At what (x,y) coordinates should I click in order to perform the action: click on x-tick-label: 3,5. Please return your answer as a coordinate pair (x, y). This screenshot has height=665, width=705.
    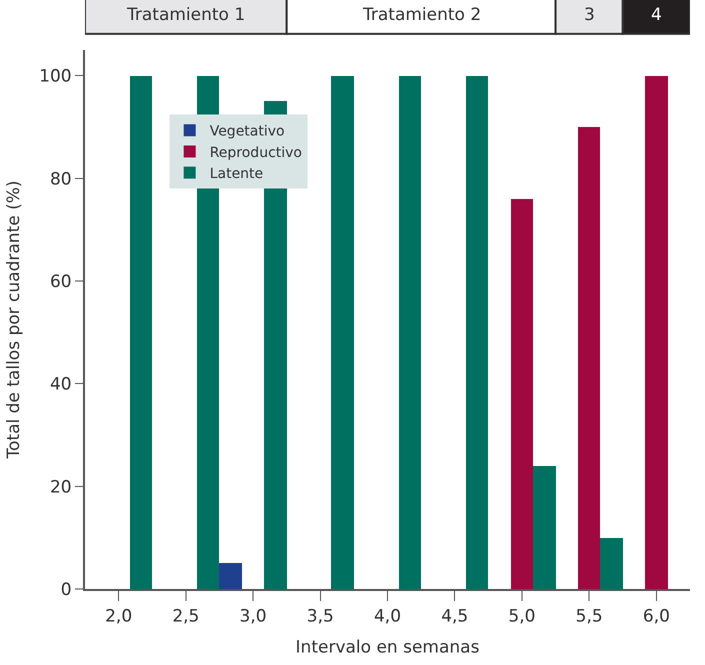
    Looking at the image, I should click on (320, 616).